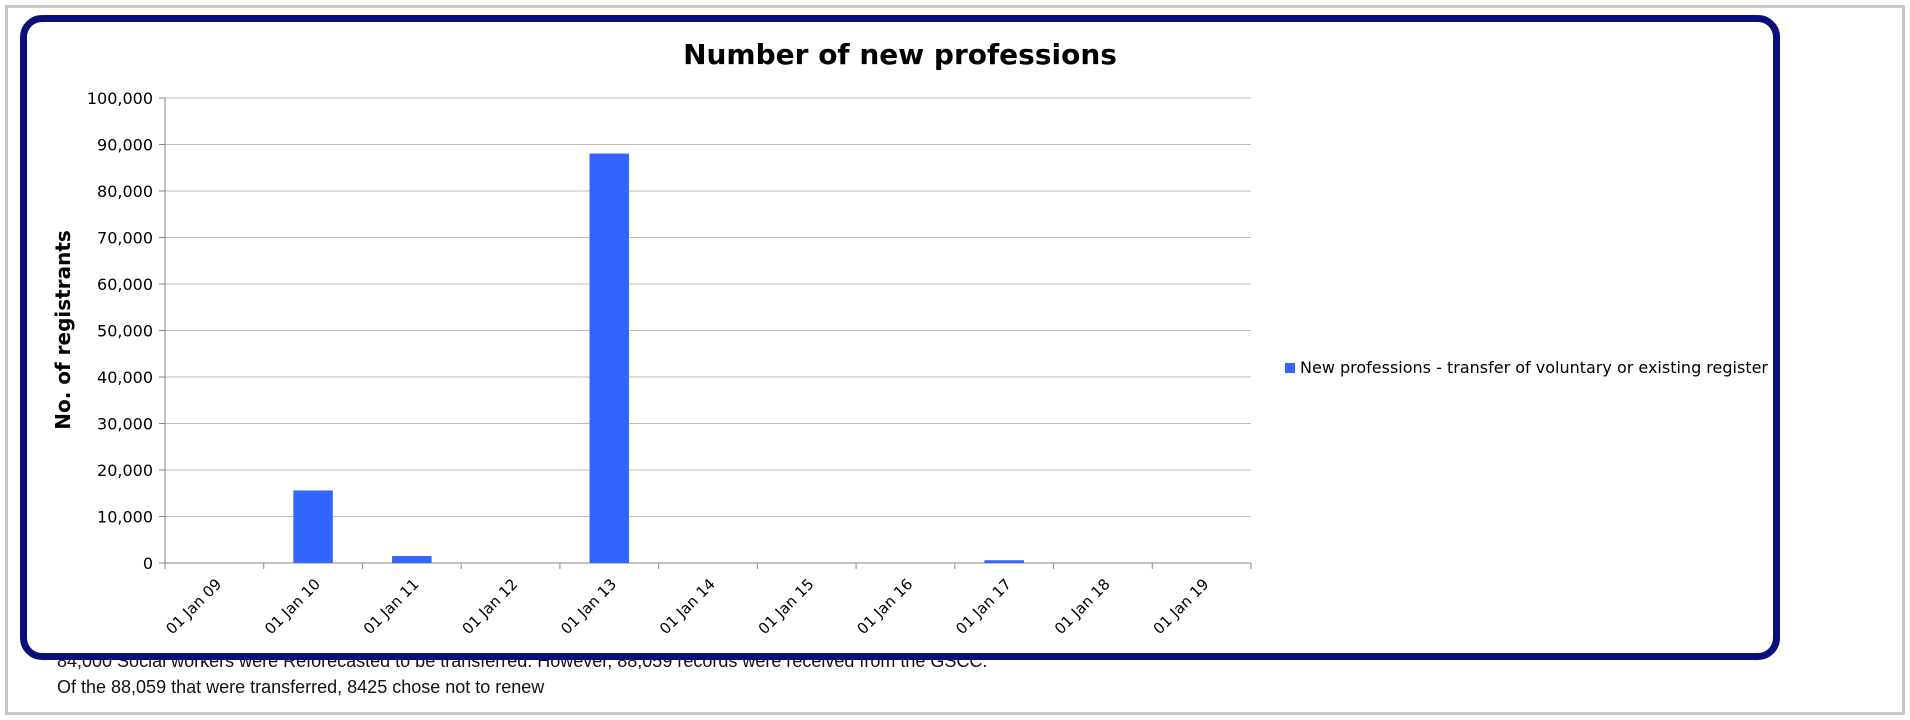 This screenshot has height=720, width=1910. I want to click on x-tick-label: 01 Jan 16, so click(884, 606).